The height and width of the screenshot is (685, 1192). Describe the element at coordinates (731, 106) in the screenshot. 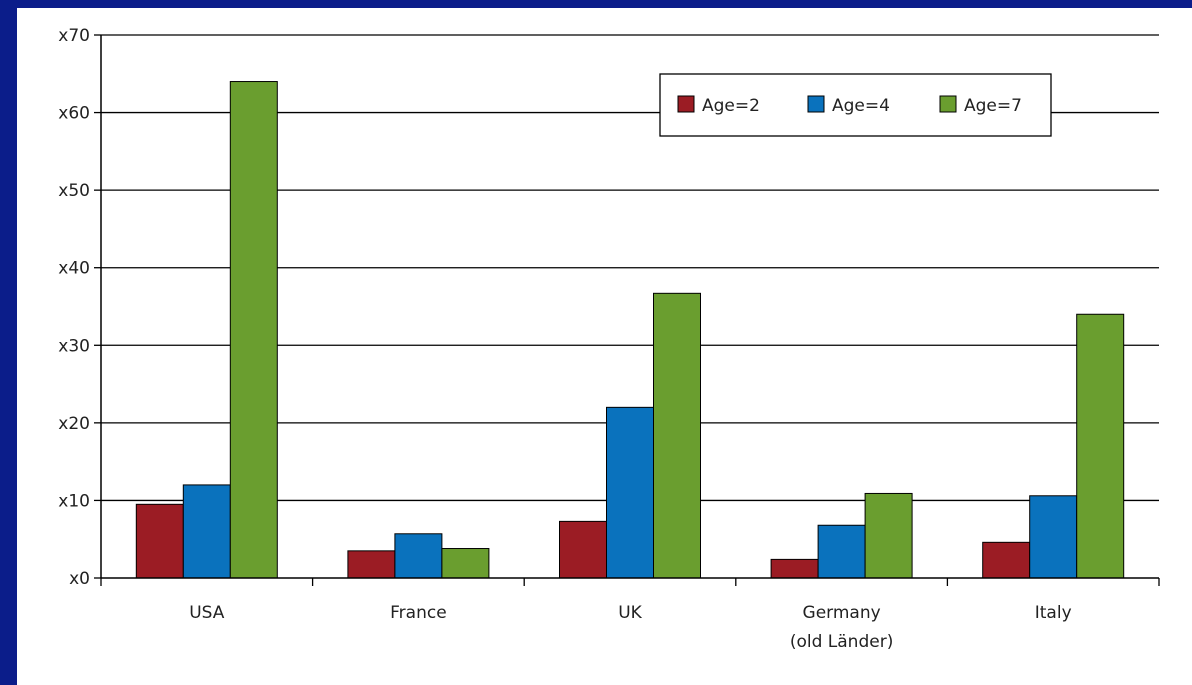

I see `legend-label: Age=2` at that location.